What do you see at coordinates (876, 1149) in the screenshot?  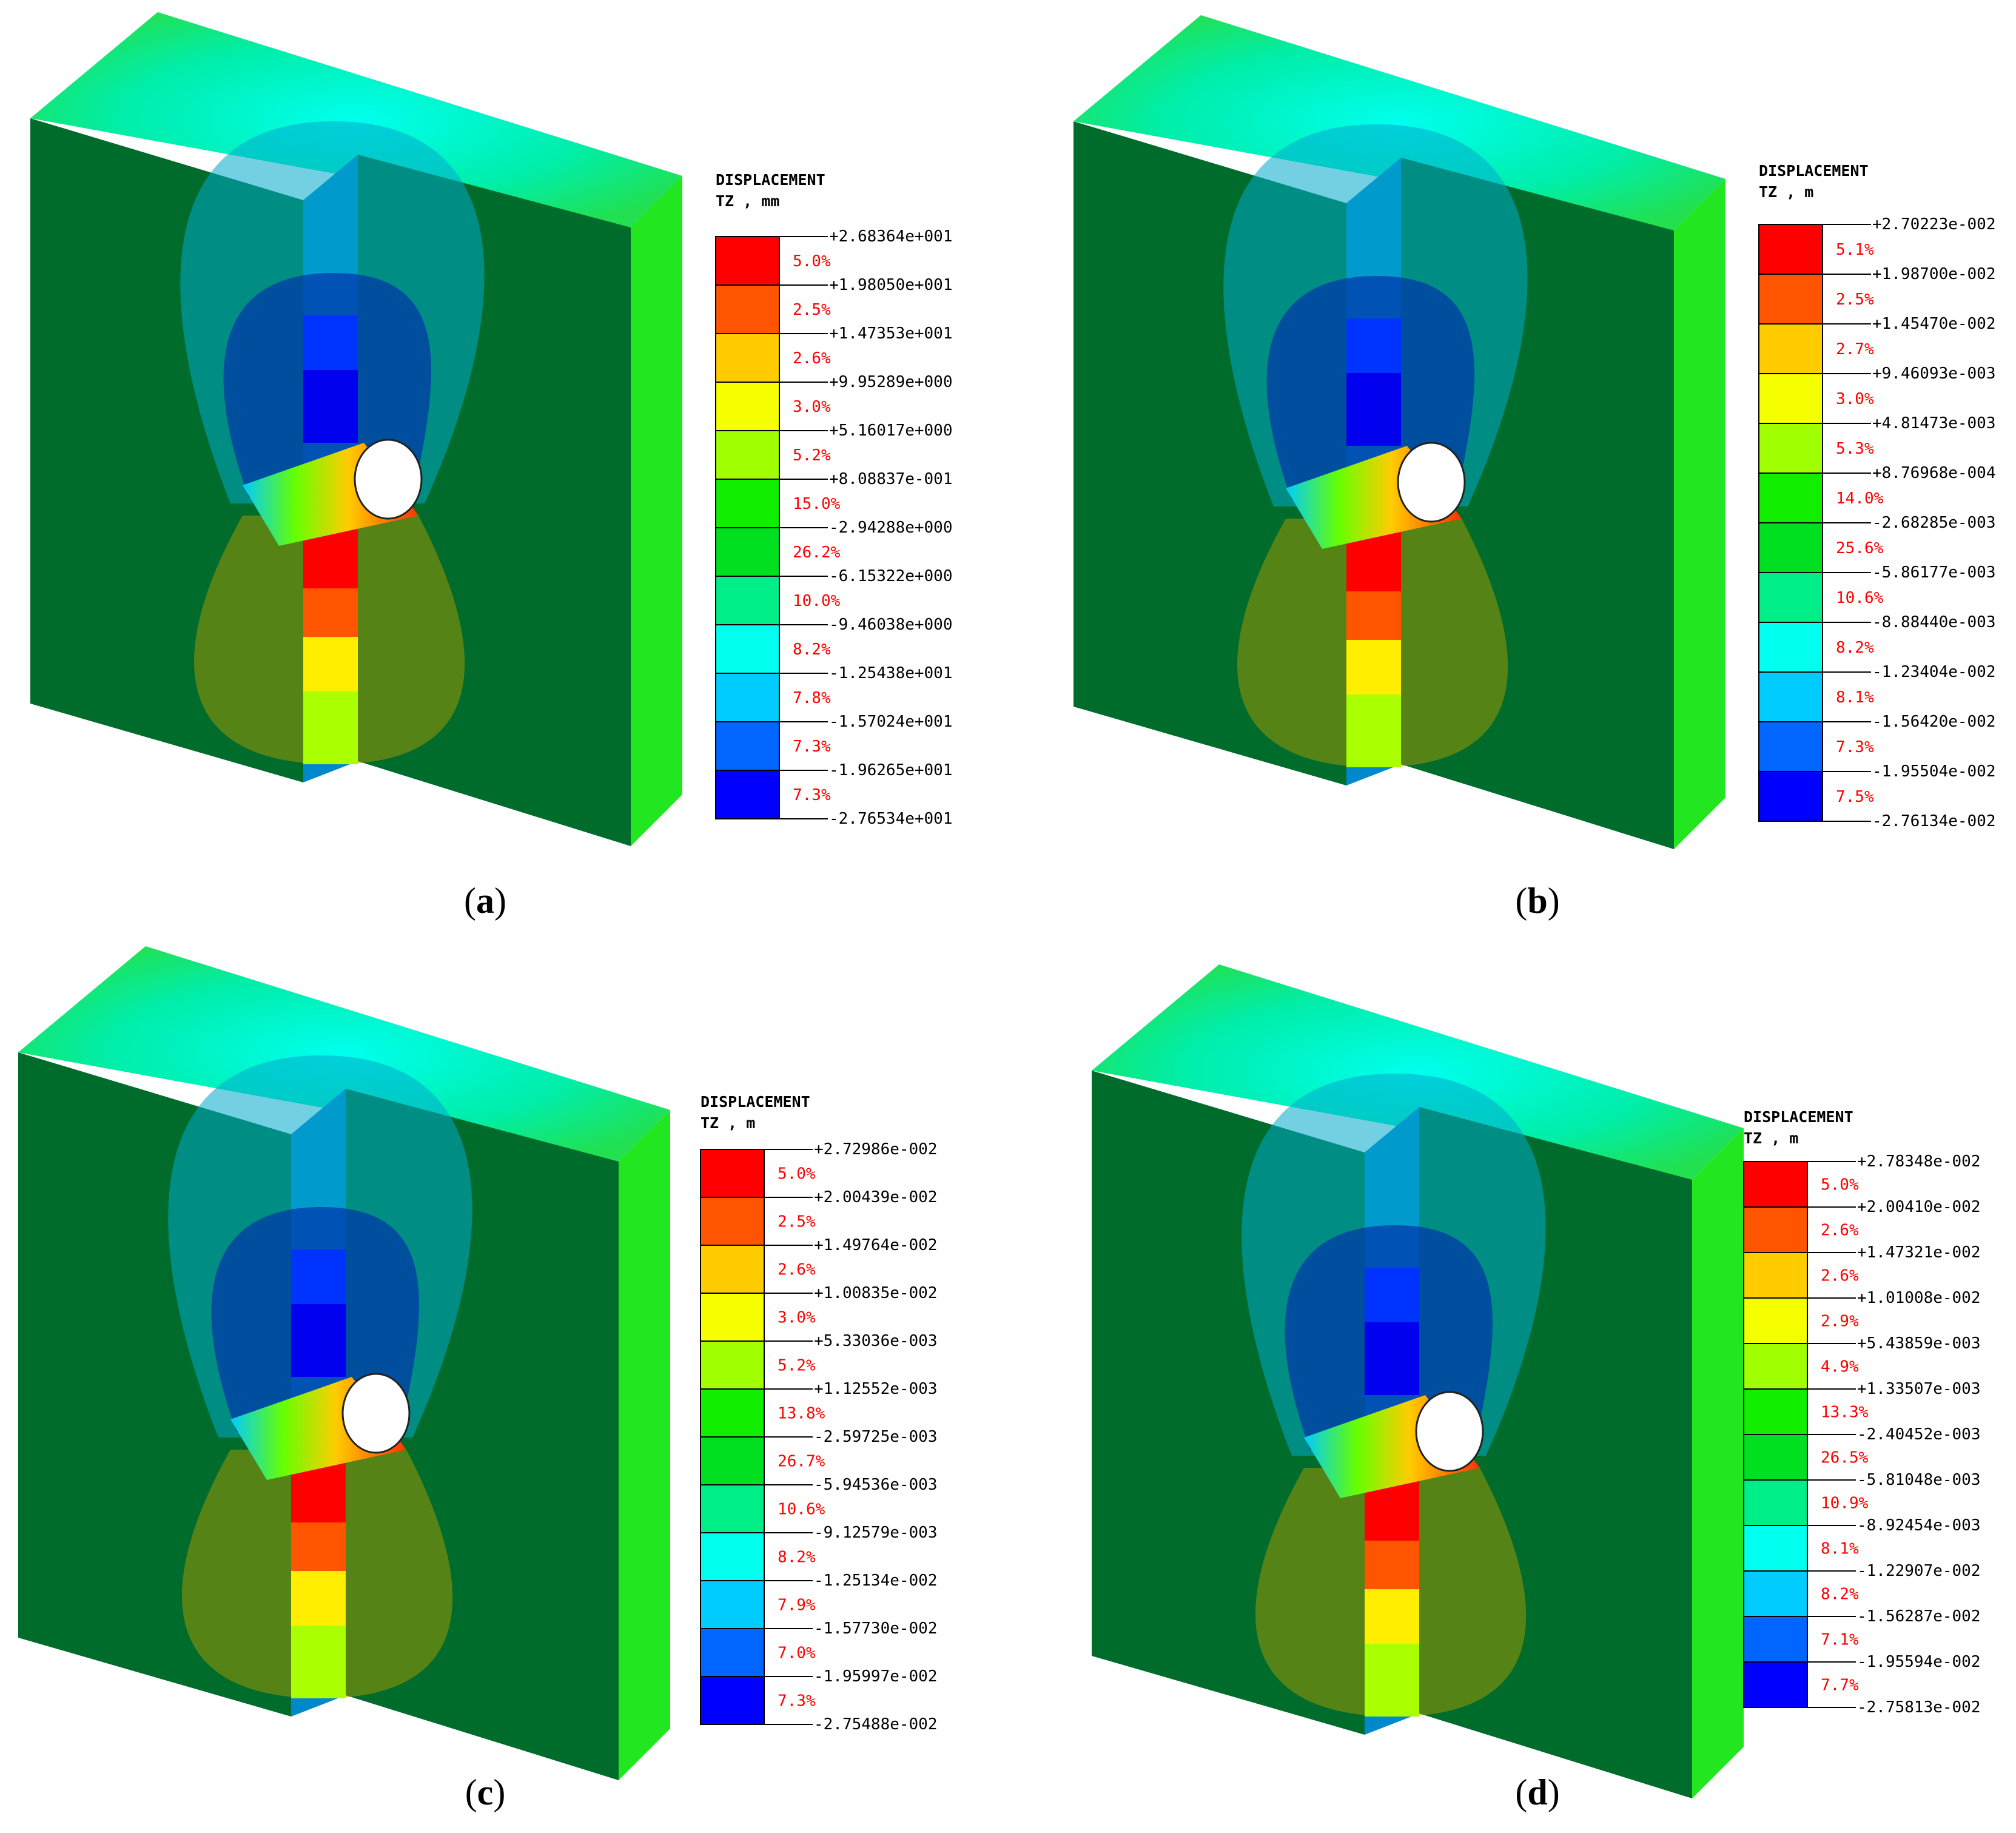 I see `legend-value: +2.72986e-002` at bounding box center [876, 1149].